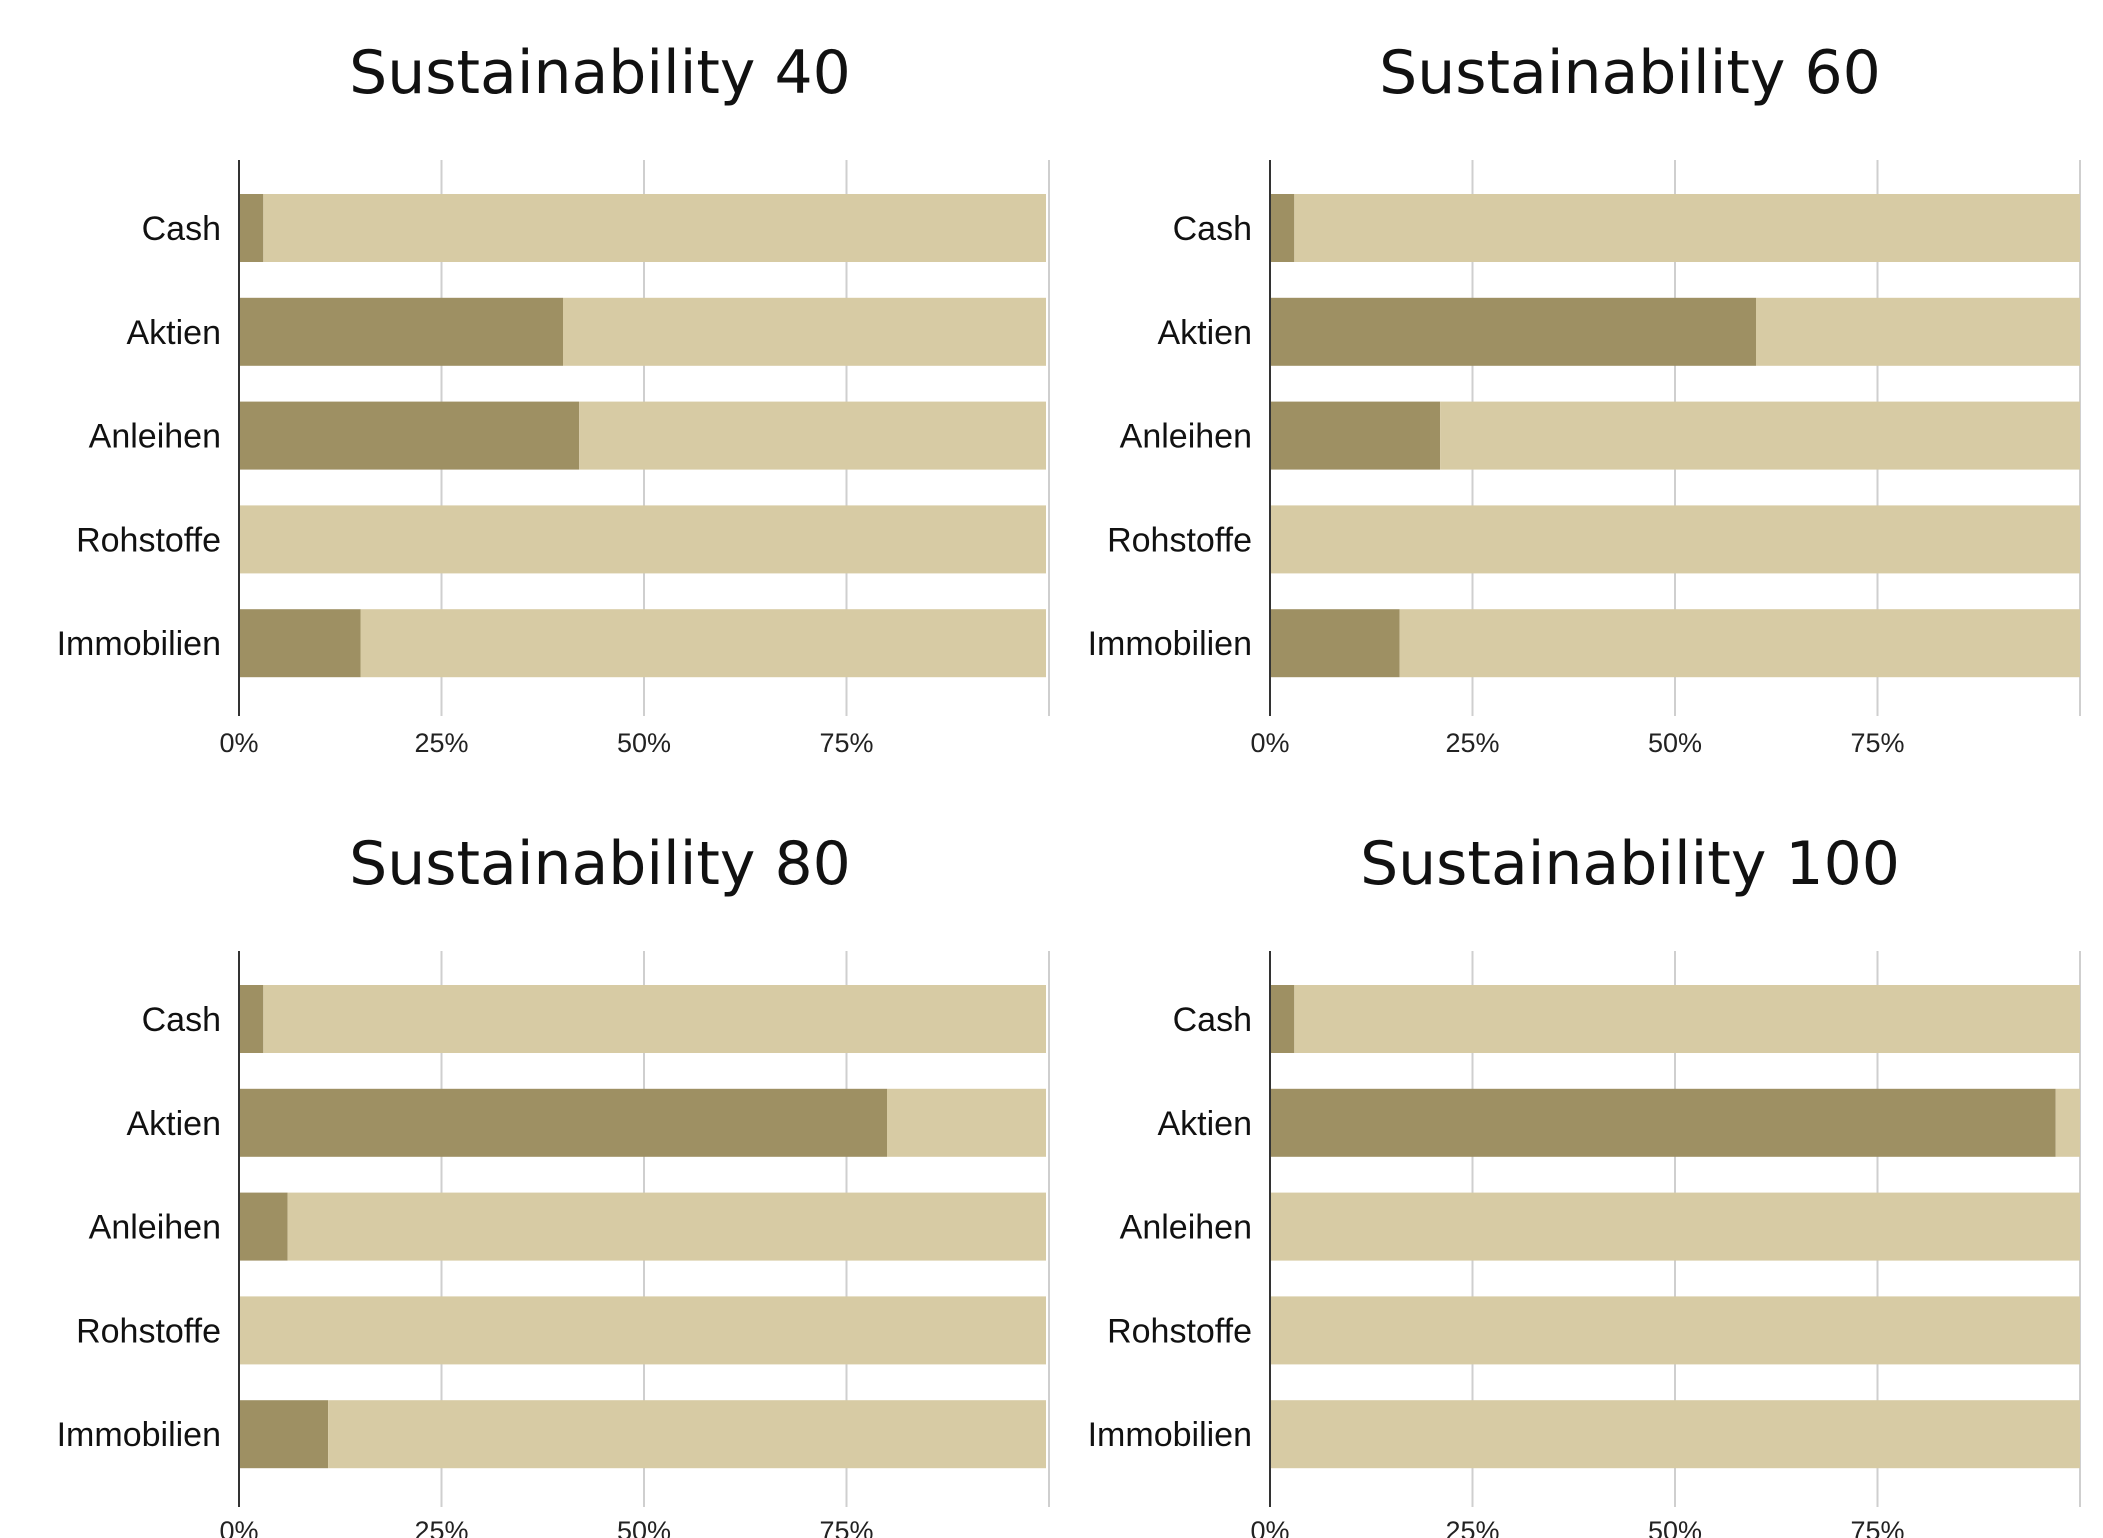 Image resolution: width=2103 pixels, height=1538 pixels. I want to click on chart-title: Sustainability 100, so click(1630, 864).